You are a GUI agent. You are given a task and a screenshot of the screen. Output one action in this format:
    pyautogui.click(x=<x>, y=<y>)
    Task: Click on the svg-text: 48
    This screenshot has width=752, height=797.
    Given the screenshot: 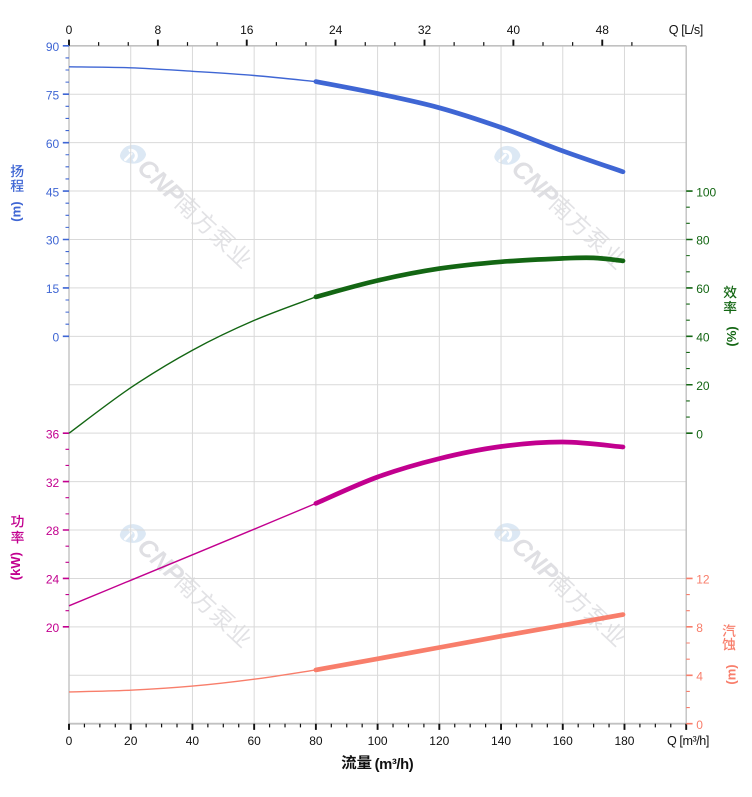 What is the action you would take?
    pyautogui.click(x=603, y=30)
    